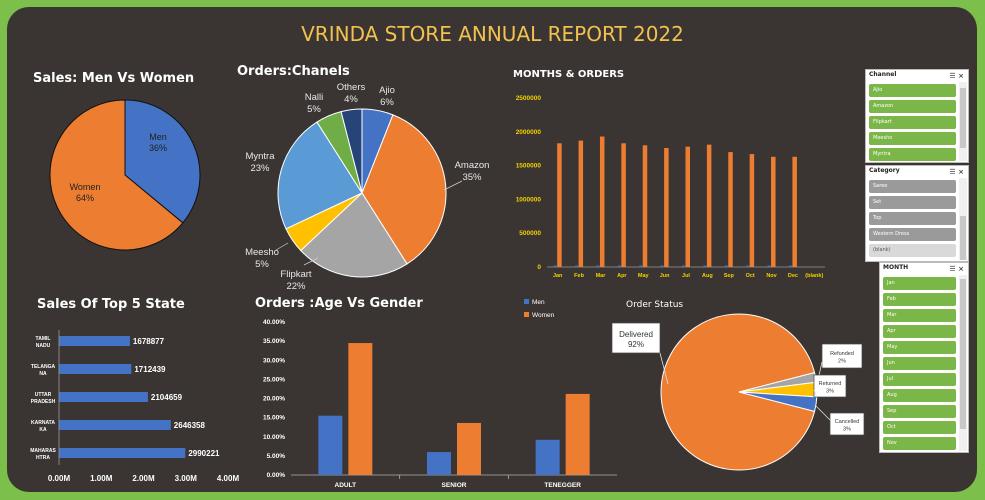 Image resolution: width=985 pixels, height=500 pixels. What do you see at coordinates (274, 360) in the screenshot?
I see `y-tick-label: 30.00%` at bounding box center [274, 360].